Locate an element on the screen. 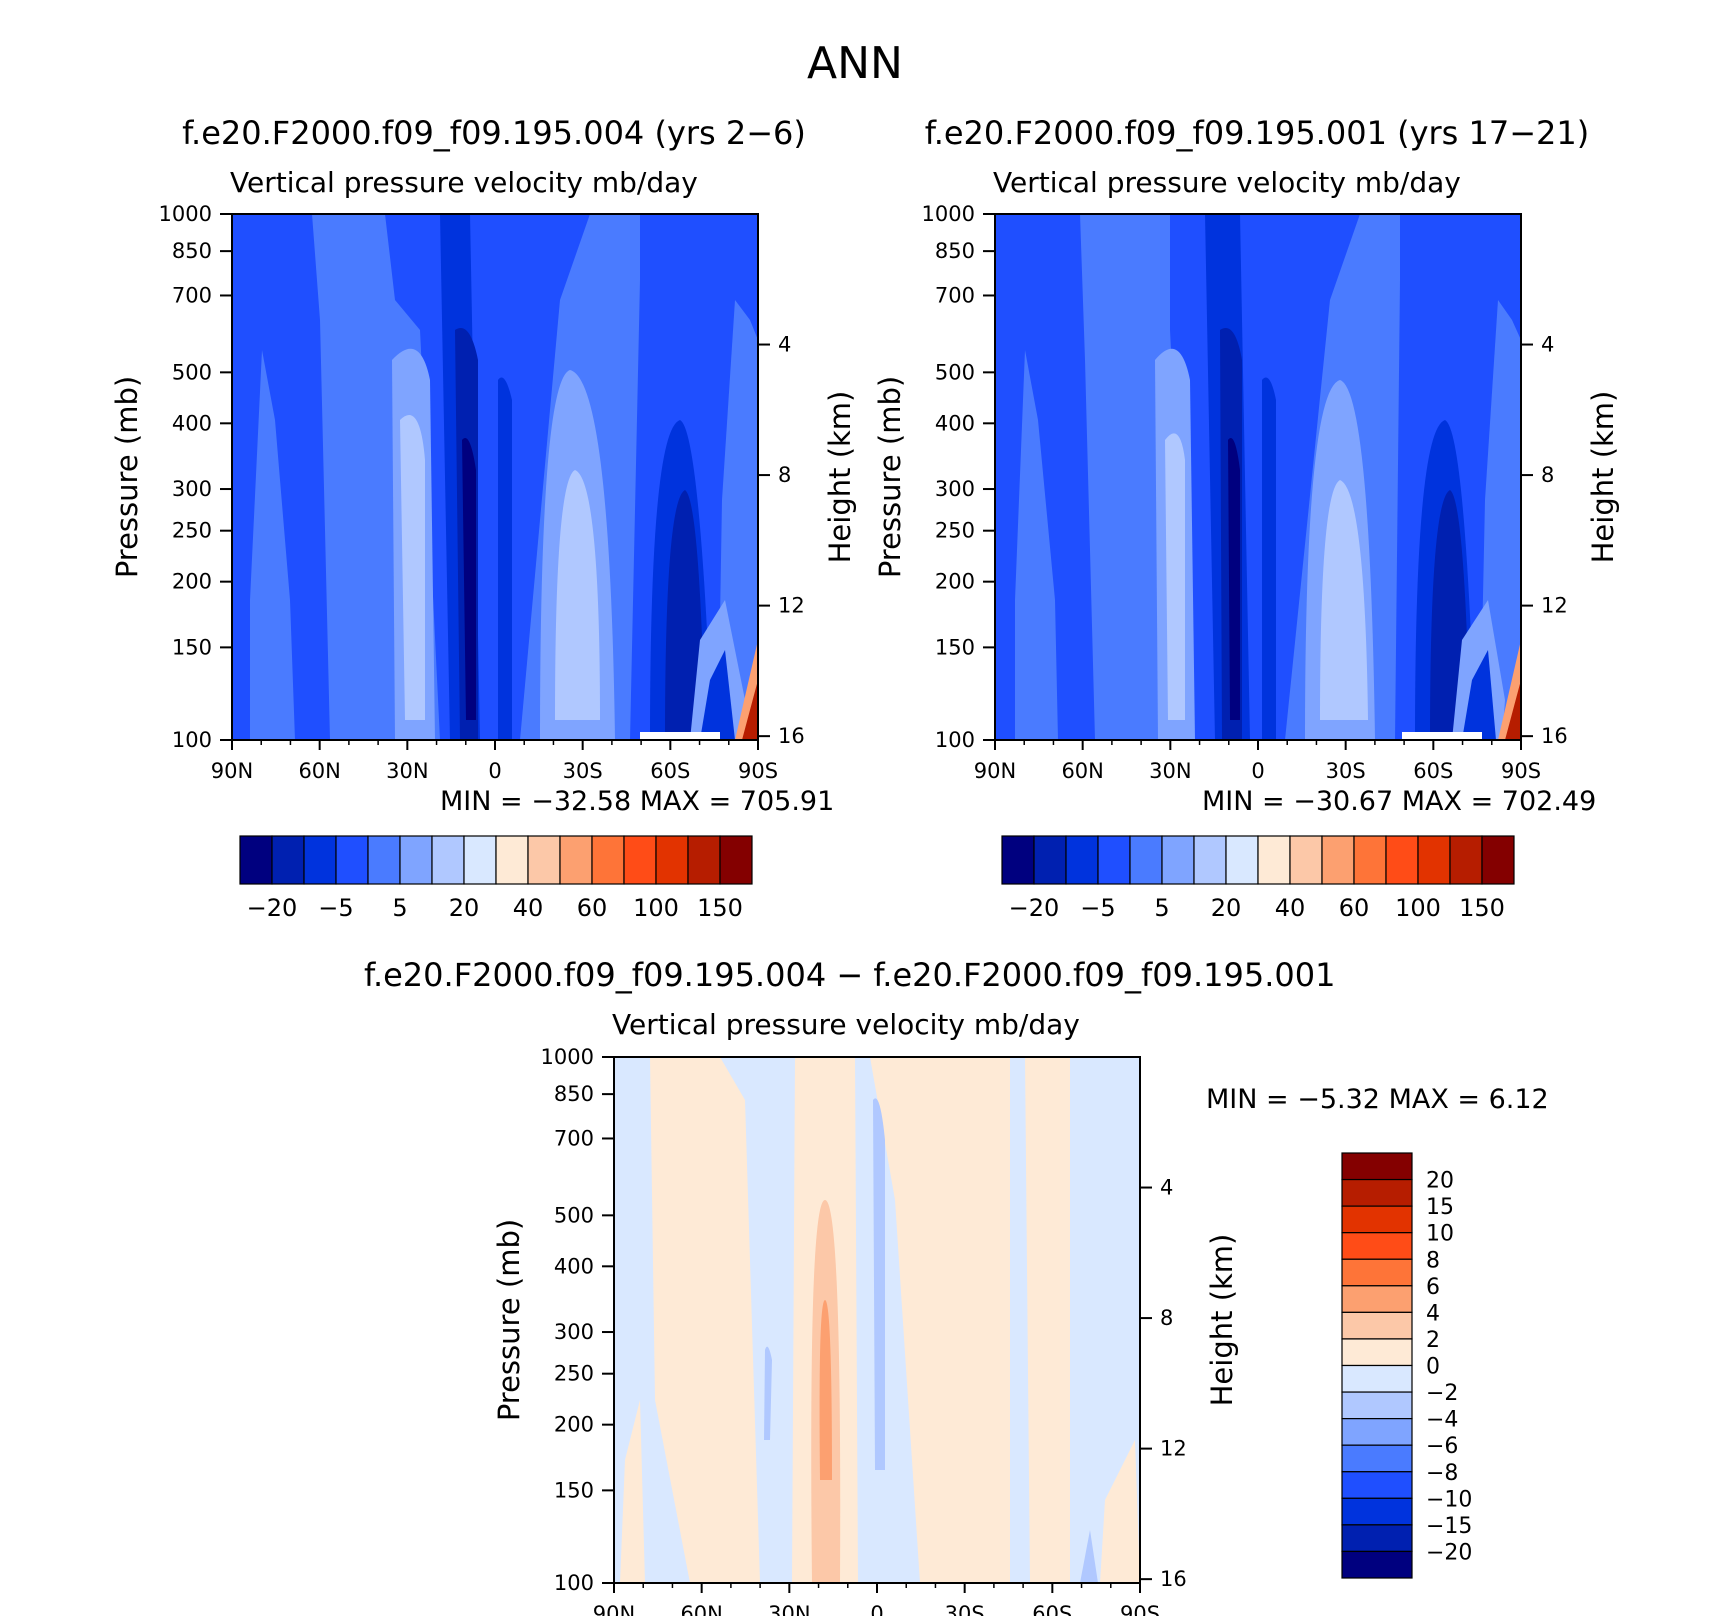 The width and height of the screenshot is (1710, 1616). panel3-colorbar-label: −20 is located at coordinates (1449, 1552).